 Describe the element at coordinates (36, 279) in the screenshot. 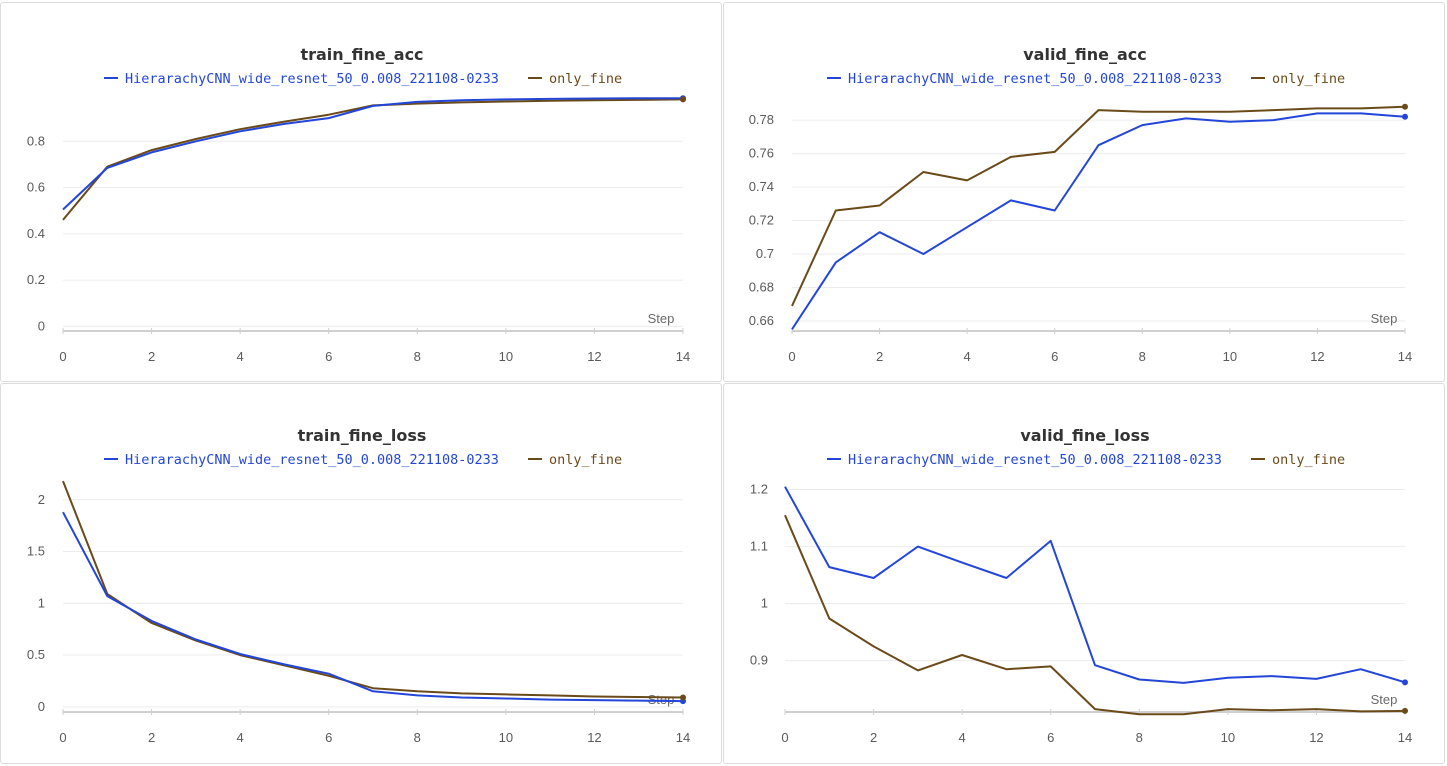

I see `y-tick-label: 0.2` at that location.